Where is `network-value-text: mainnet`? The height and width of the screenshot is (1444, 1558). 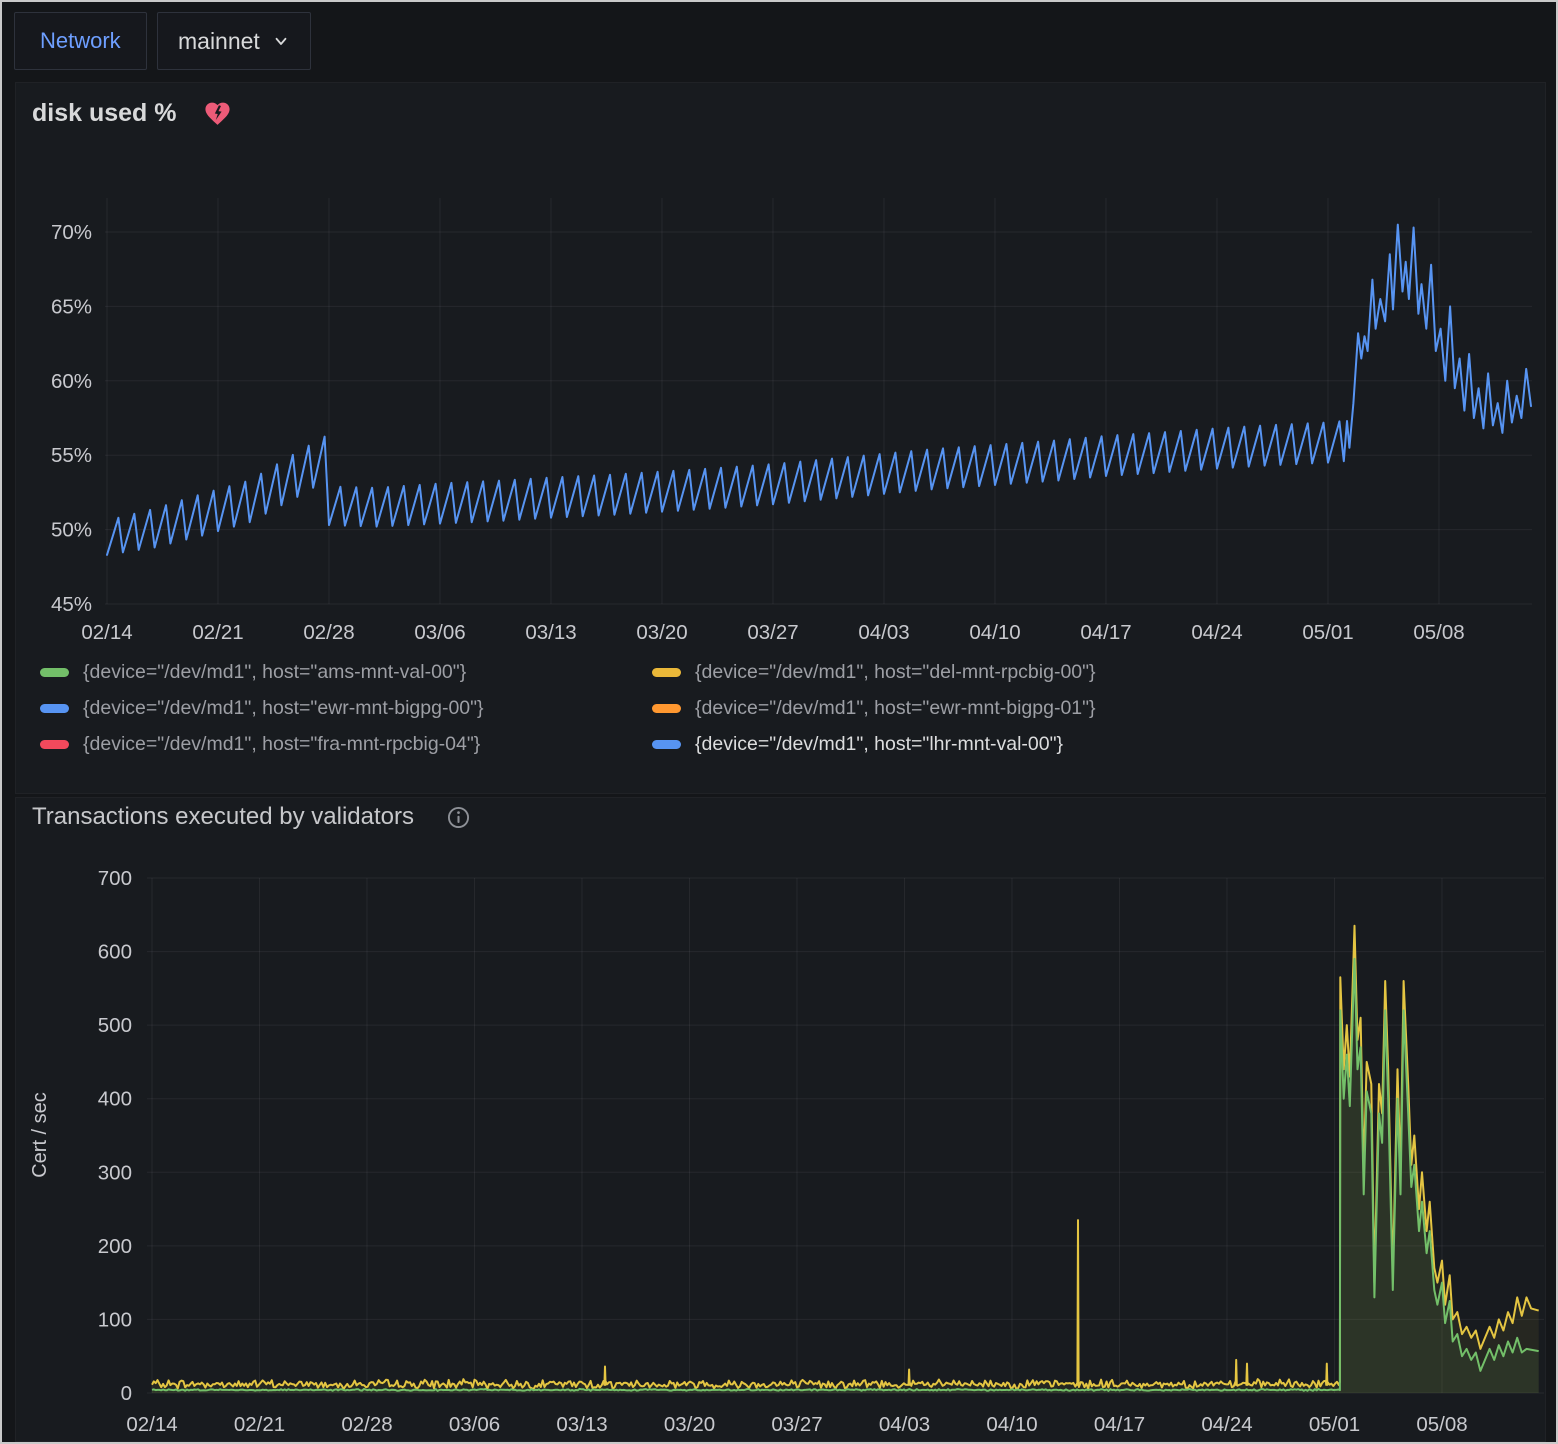
network-value-text: mainnet is located at coordinates (219, 40).